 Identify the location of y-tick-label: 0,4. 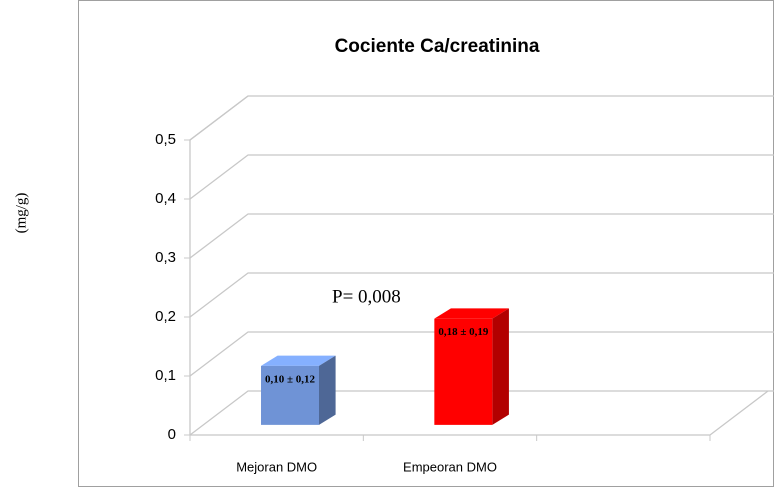
(165, 198).